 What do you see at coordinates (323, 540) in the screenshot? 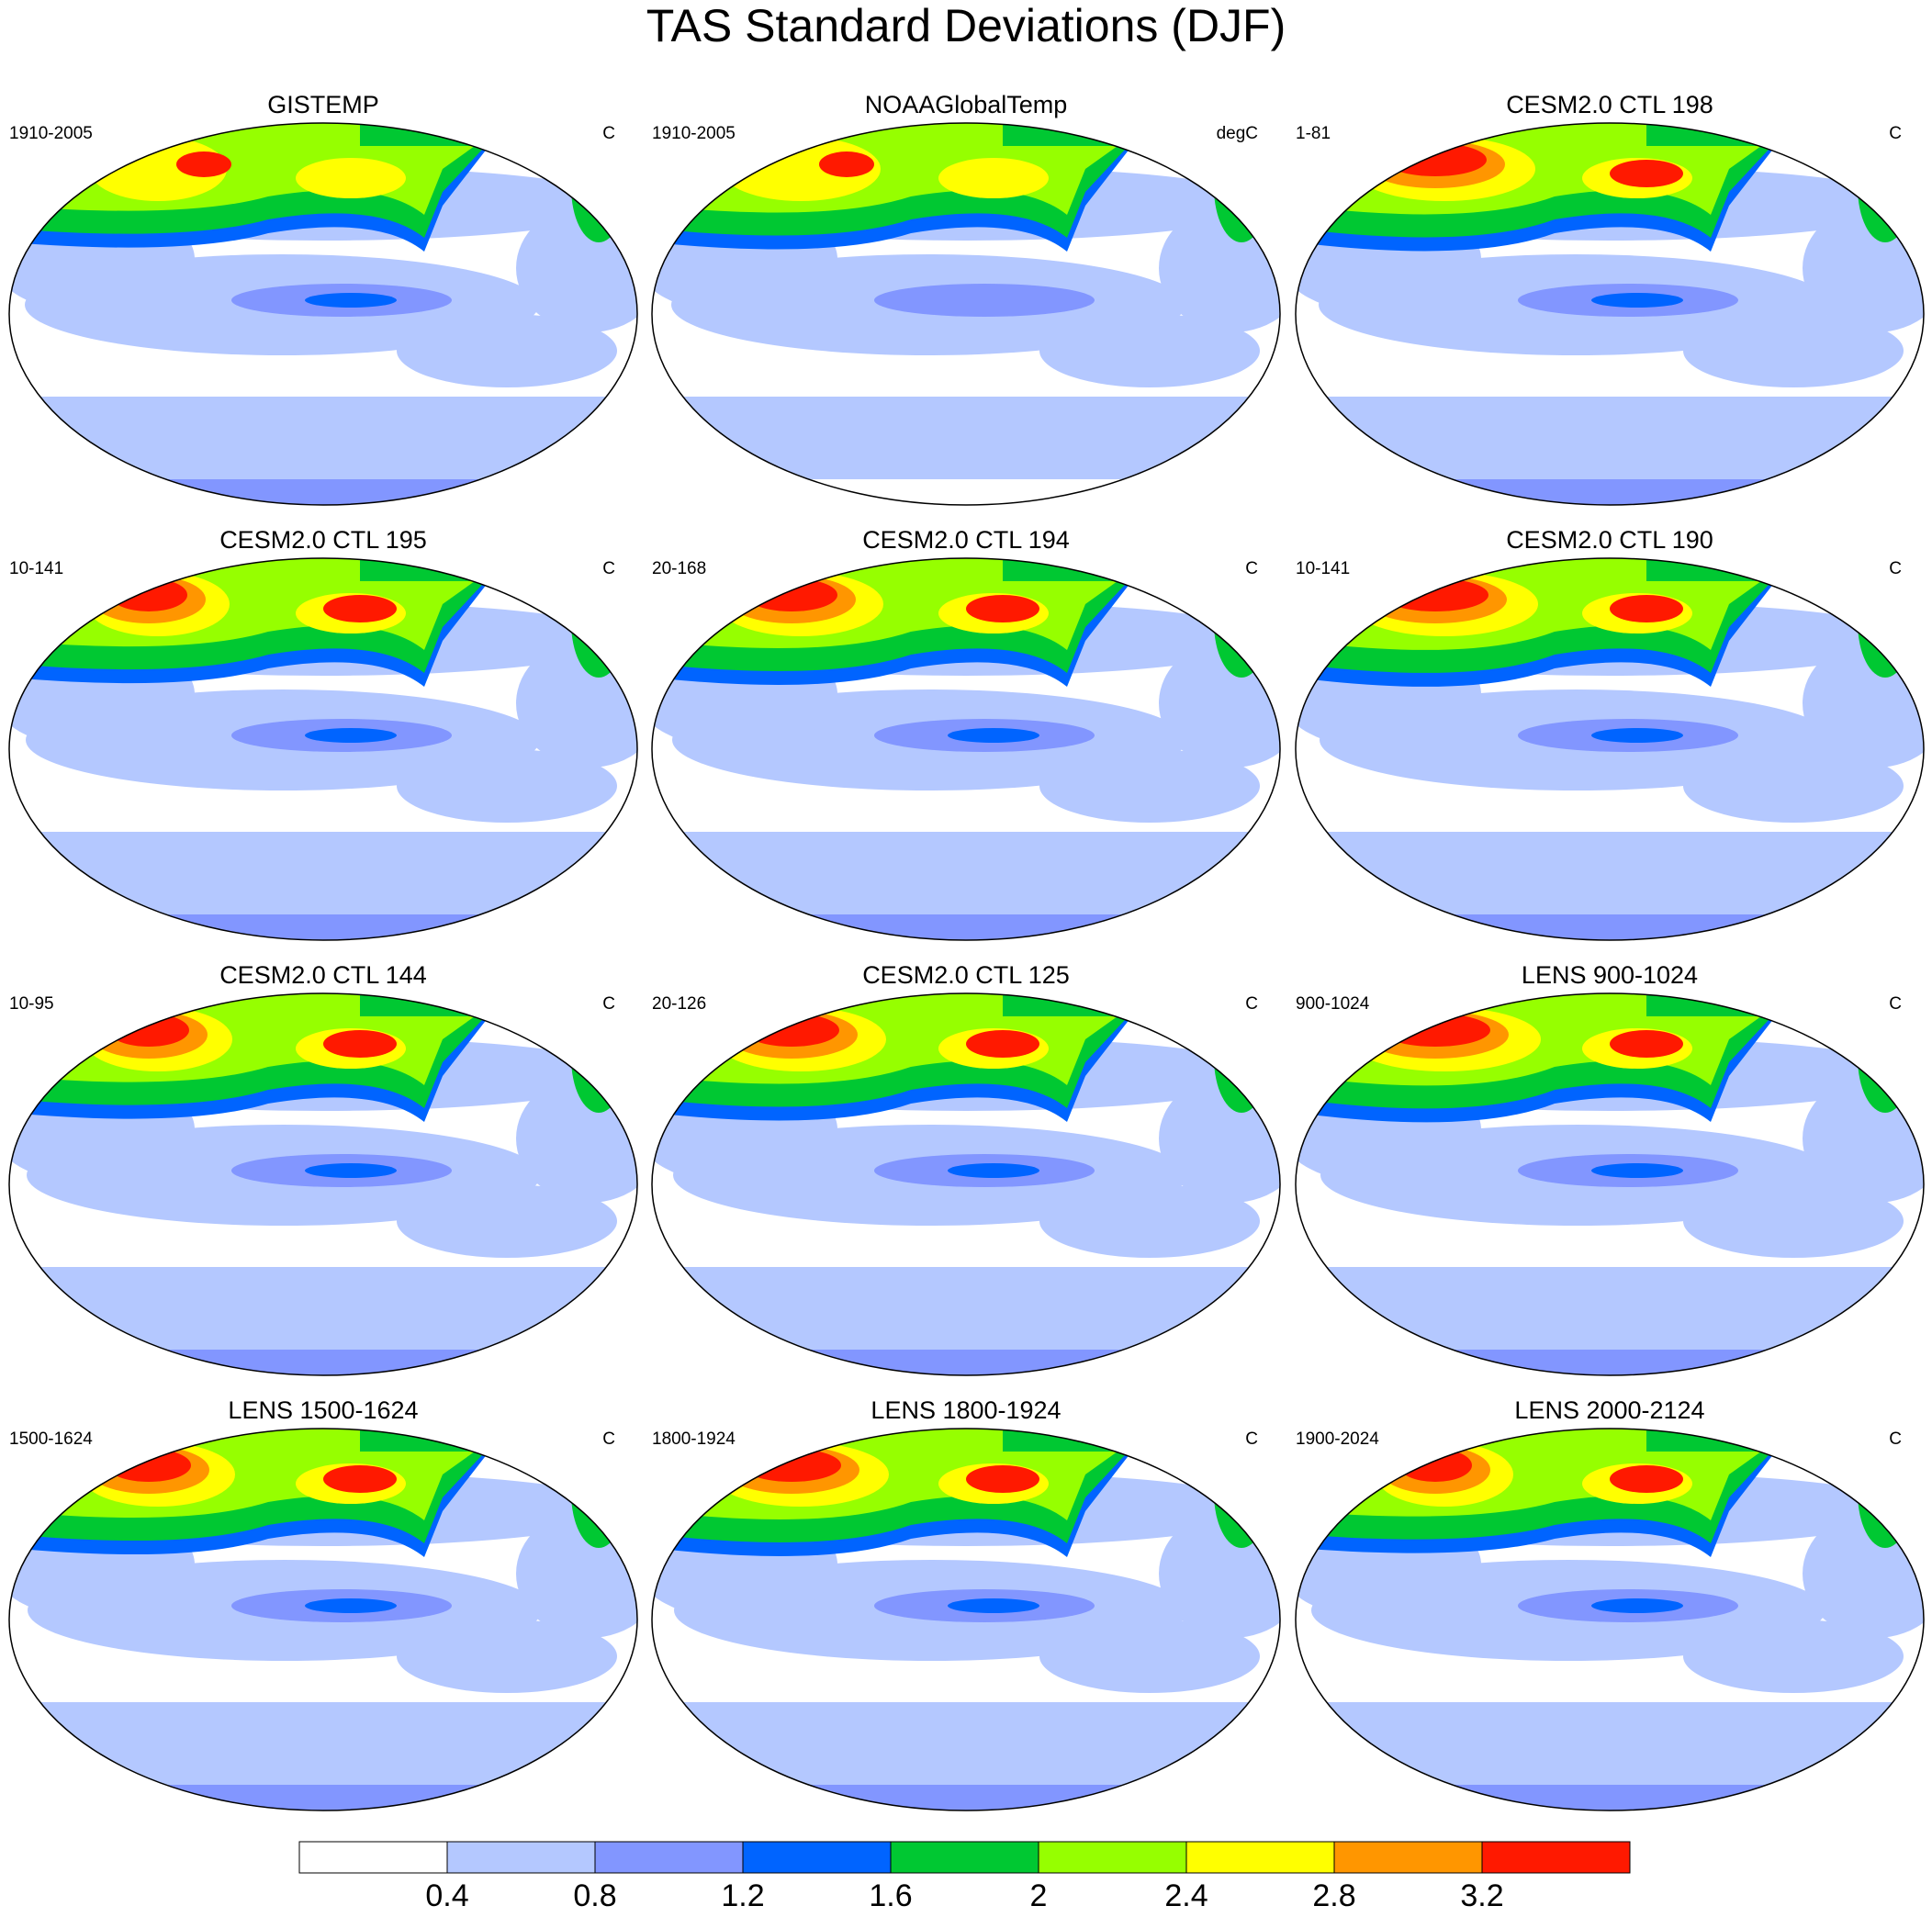
I see `panel-title: CESM2.0 CTL 195` at bounding box center [323, 540].